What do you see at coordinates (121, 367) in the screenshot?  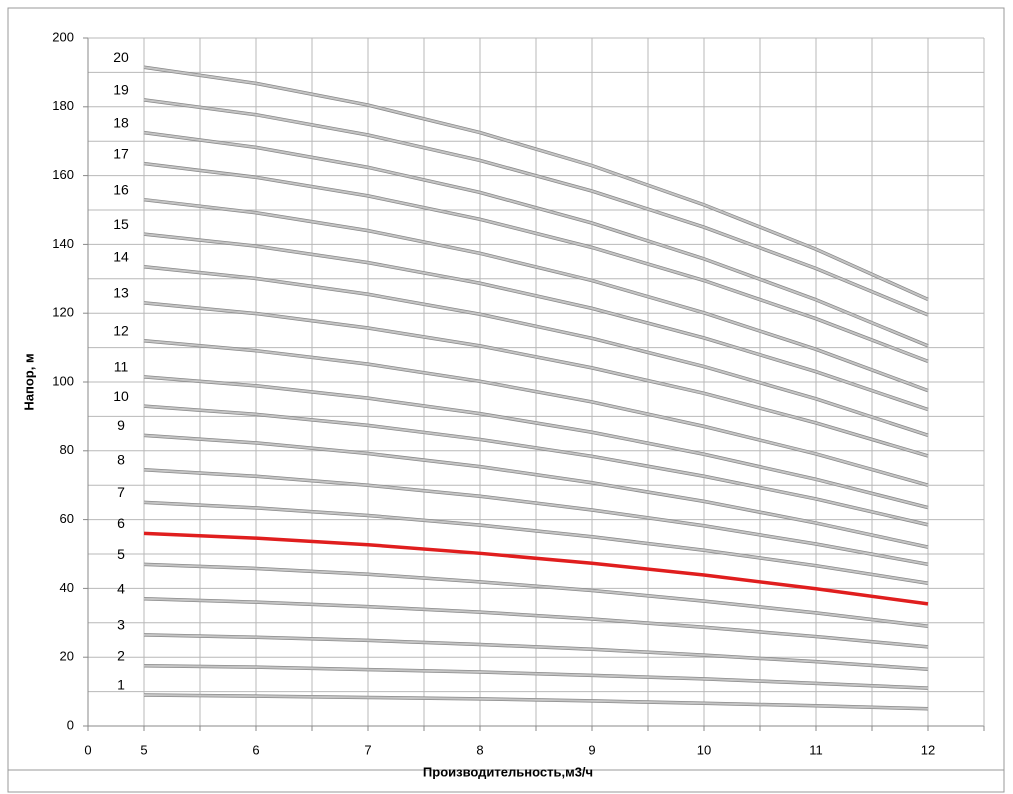 I see `series-label: 11` at bounding box center [121, 367].